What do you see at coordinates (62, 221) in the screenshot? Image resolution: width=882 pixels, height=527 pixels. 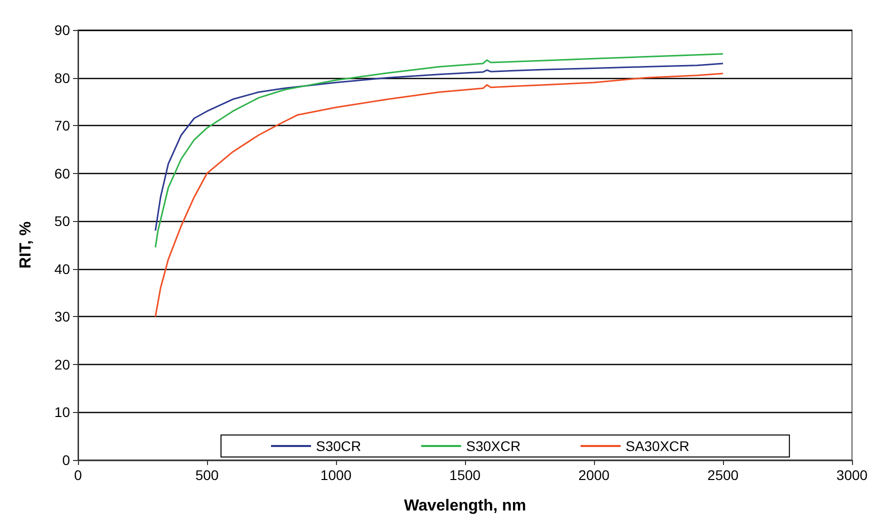 I see `y-tick-label: 50` at bounding box center [62, 221].